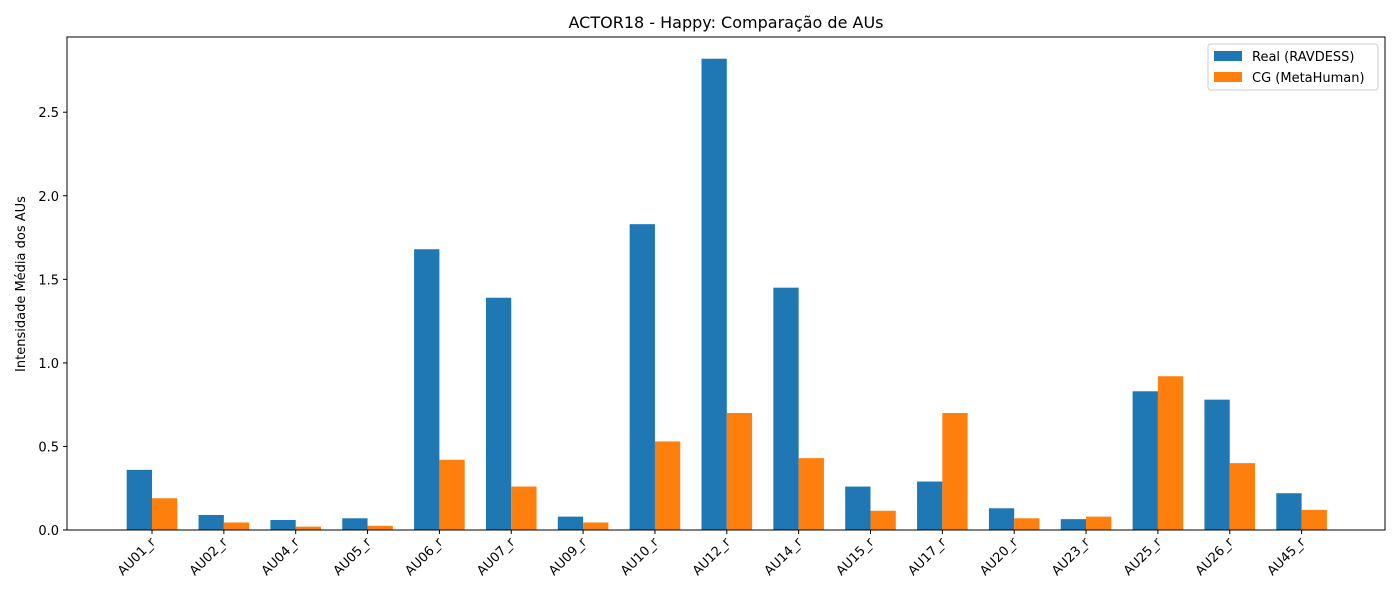 Image resolution: width=1400 pixels, height=600 pixels. Describe the element at coordinates (784, 557) in the screenshot. I see `x-tick-label: AU14_r` at that location.